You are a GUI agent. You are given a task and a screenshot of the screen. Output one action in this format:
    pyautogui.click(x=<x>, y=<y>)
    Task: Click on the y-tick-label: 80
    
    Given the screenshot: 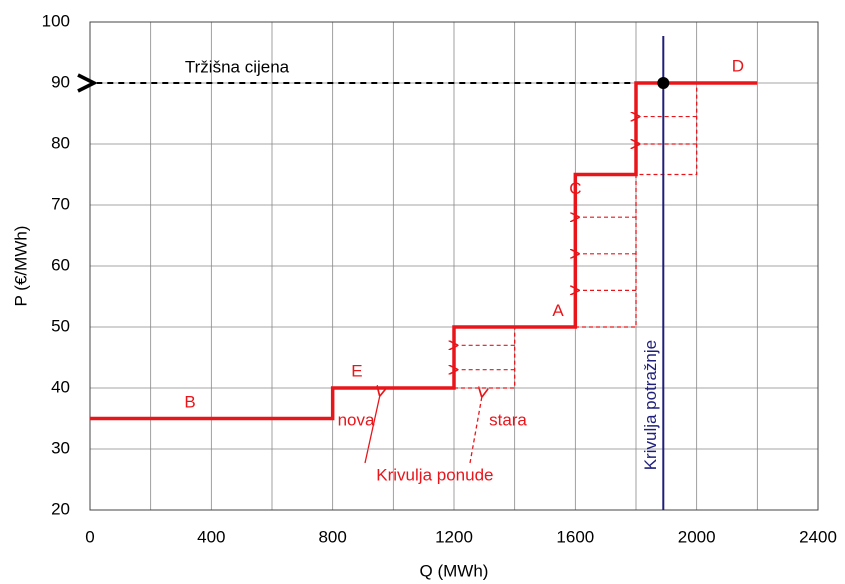 What is the action you would take?
    pyautogui.click(x=60, y=142)
    